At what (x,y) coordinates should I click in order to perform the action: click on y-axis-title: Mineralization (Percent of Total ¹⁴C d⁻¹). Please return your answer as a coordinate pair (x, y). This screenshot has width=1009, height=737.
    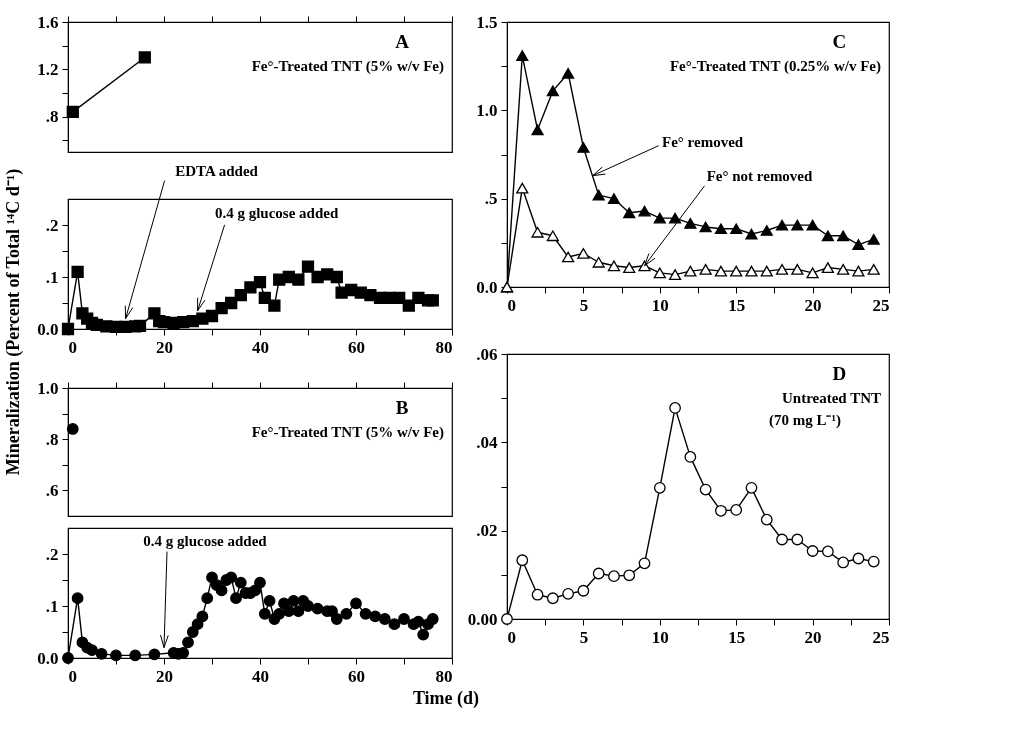
    Looking at the image, I should click on (13, 322).